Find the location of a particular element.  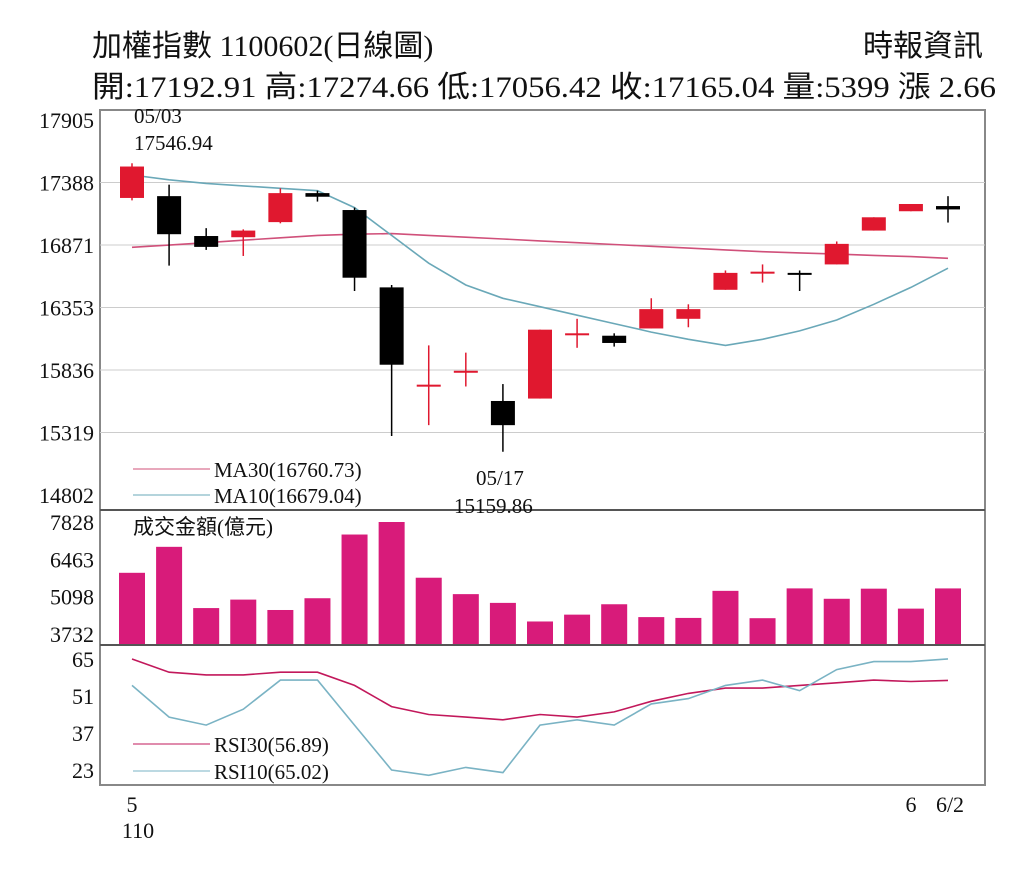

low-value-label: 15159.86 is located at coordinates (493, 506).